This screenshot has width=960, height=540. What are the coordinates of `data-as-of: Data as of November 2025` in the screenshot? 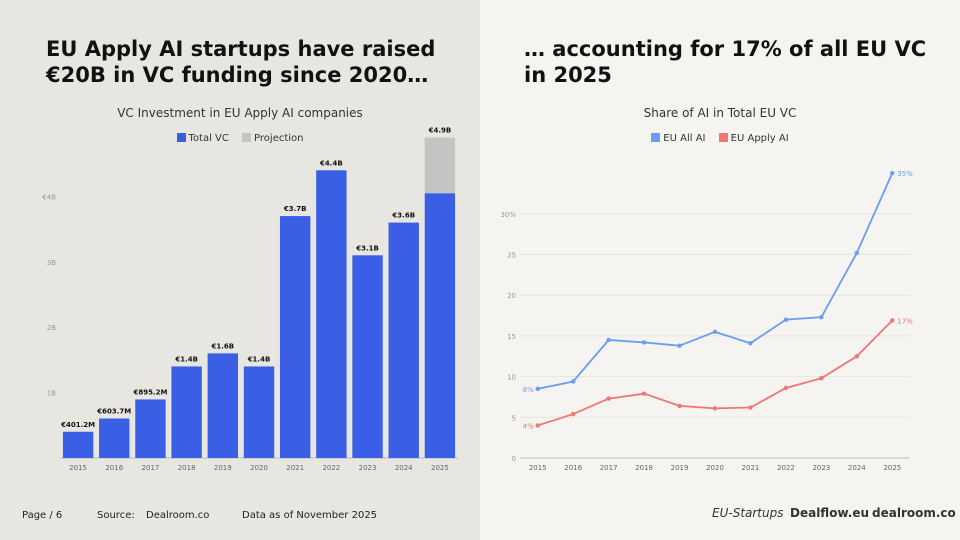 It's located at (310, 515).